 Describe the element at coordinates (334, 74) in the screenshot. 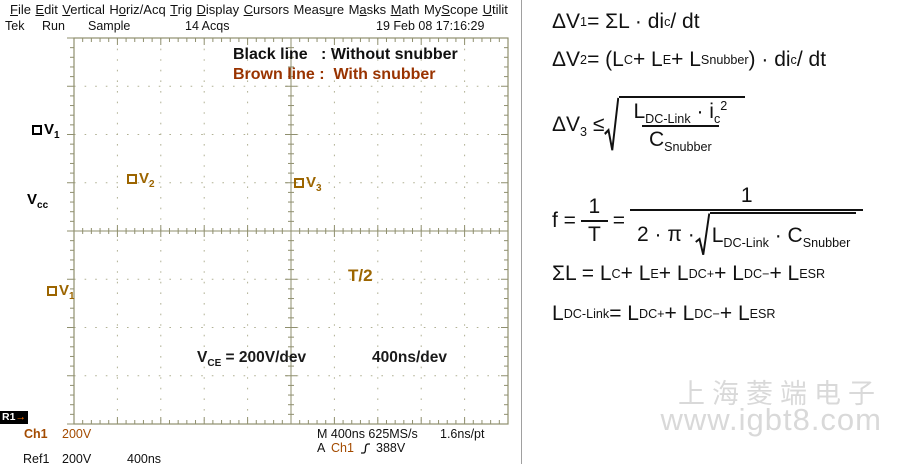

I see `legend-with-snubber: Brown line : With snubber` at that location.